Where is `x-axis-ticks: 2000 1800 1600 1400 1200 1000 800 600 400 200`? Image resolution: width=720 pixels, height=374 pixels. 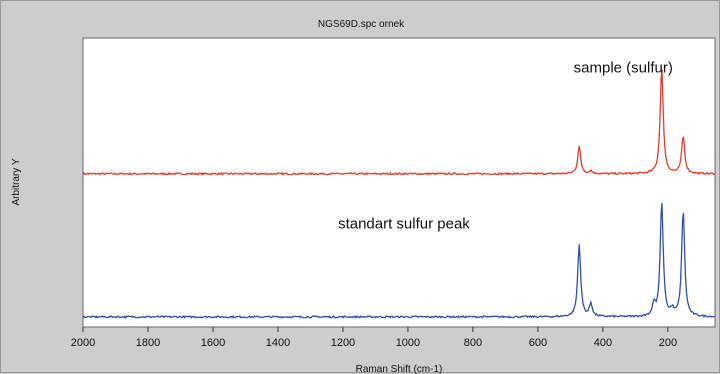 x-axis-ticks: 2000 1800 1600 1400 1200 1000 800 600 400 200 is located at coordinates (374, 338).